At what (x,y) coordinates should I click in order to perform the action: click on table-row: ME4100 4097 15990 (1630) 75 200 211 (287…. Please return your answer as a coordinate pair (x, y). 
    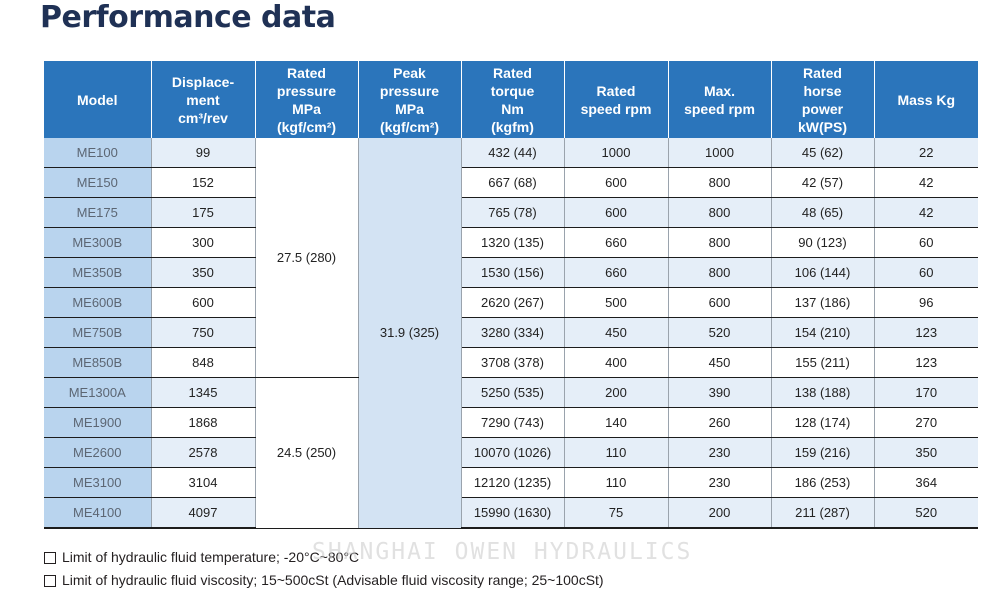
    Looking at the image, I should click on (511, 513).